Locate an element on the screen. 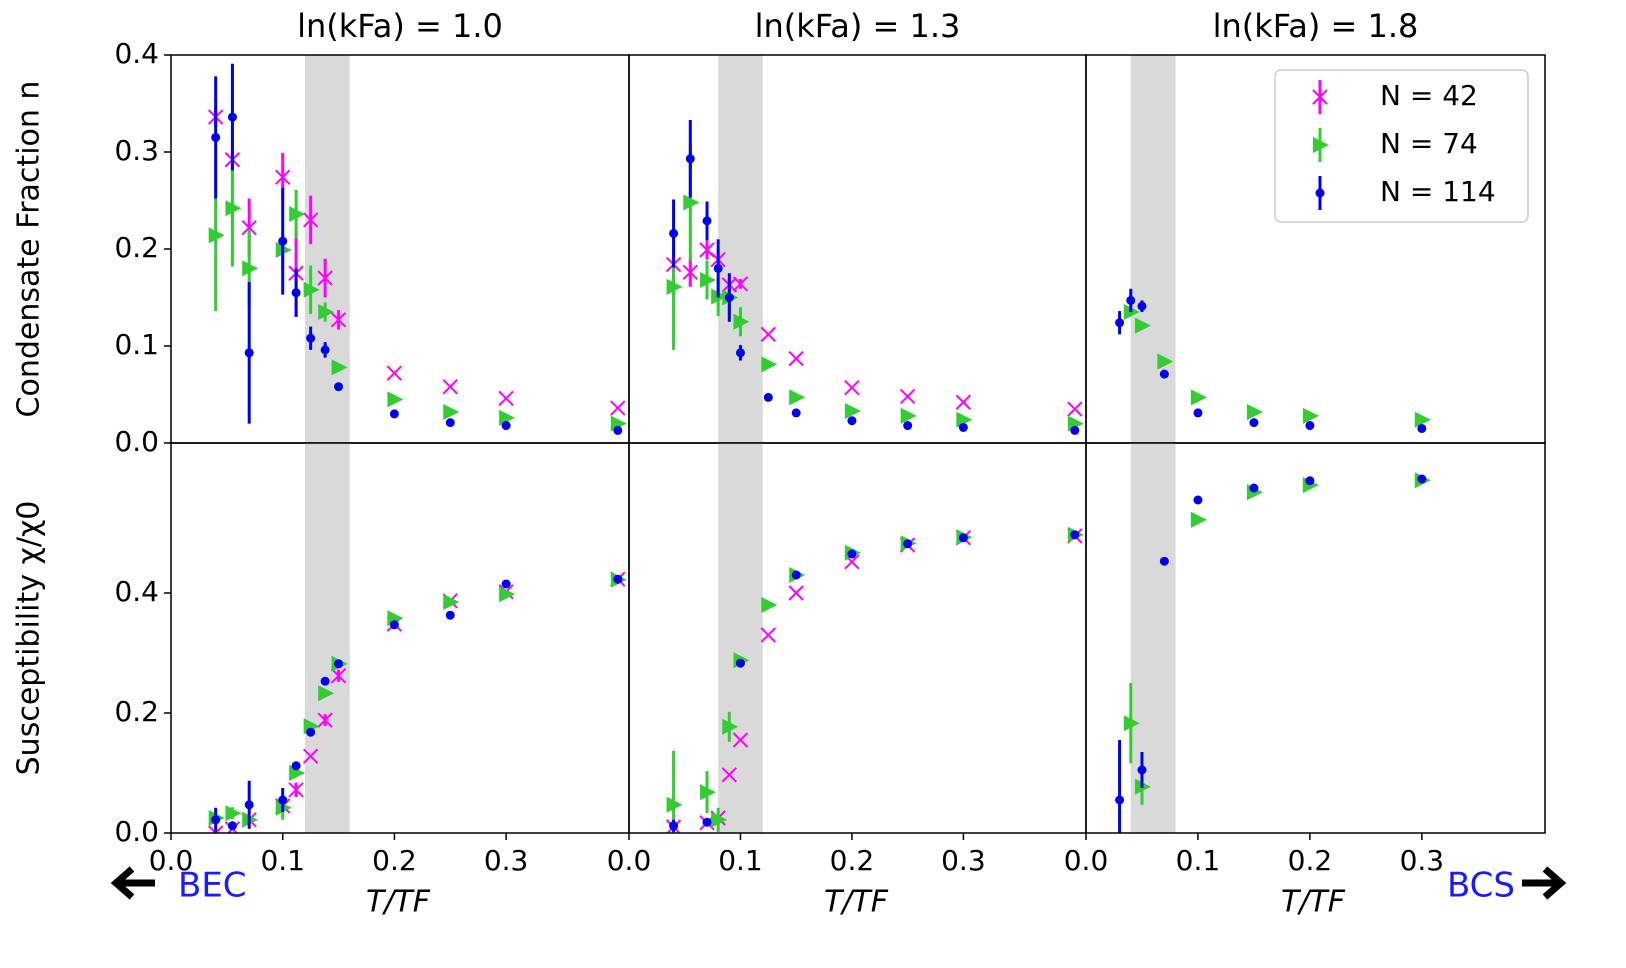 Image resolution: width=1626 pixels, height=968 pixels. bec-label: BEC is located at coordinates (212, 886).